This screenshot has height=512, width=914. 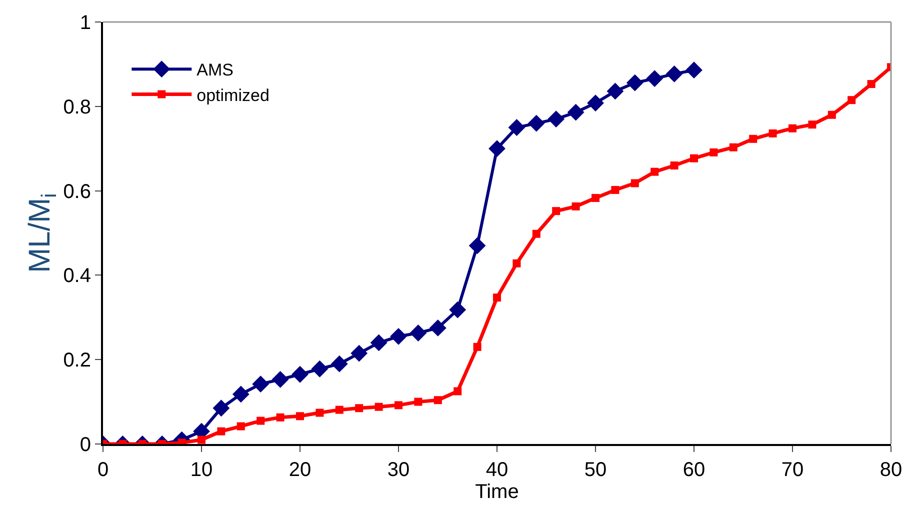 I want to click on y-tick-label: 0.6, so click(x=77, y=191).